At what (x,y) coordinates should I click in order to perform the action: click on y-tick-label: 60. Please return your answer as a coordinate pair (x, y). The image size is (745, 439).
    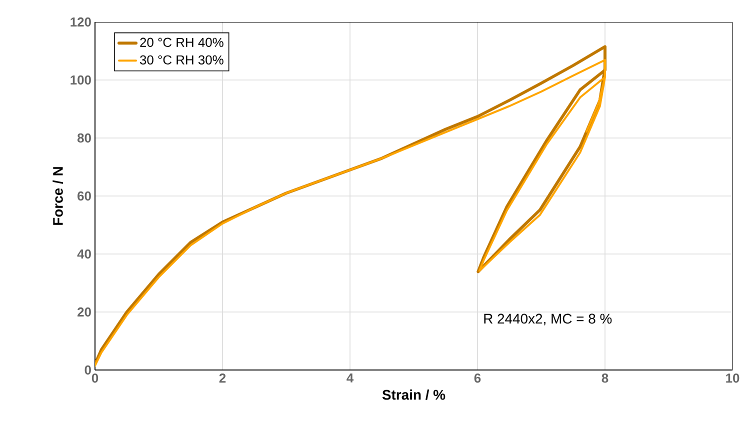
    Looking at the image, I should click on (84, 196).